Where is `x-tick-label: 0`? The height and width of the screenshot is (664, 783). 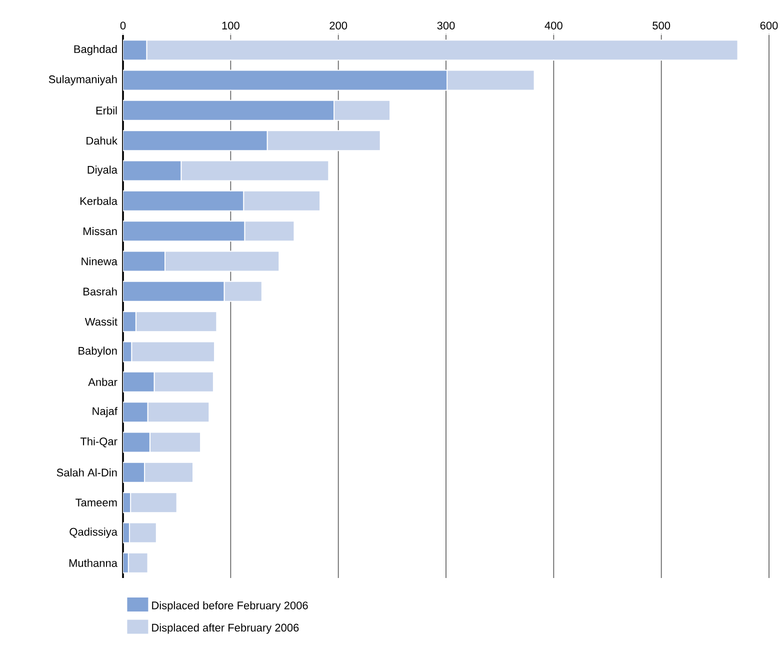
x-tick-label: 0 is located at coordinates (123, 26).